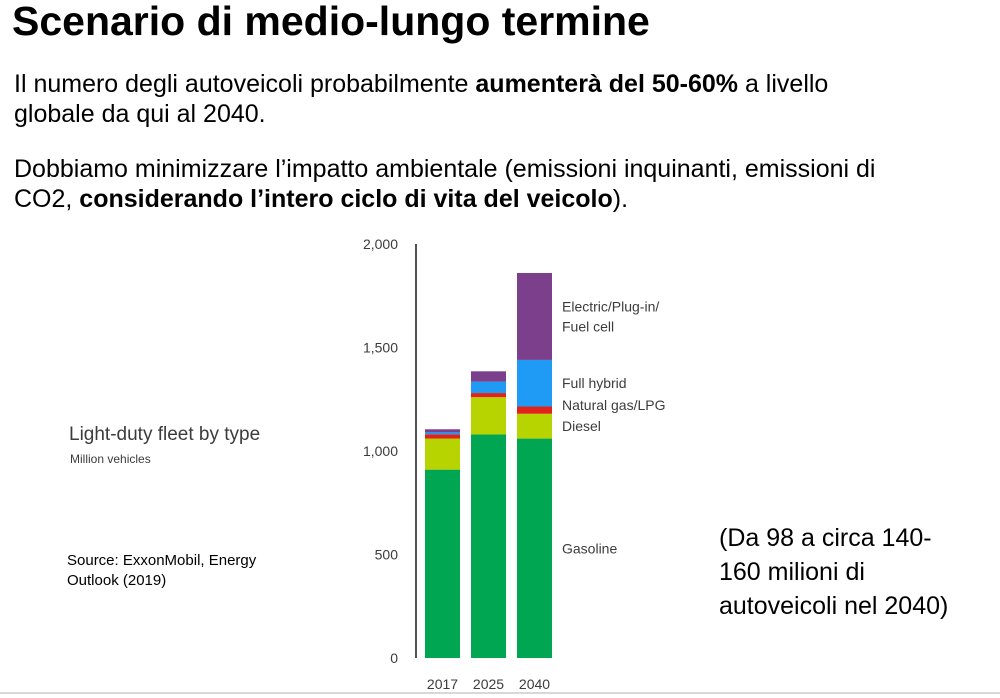 The height and width of the screenshot is (698, 1000). Describe the element at coordinates (442, 684) in the screenshot. I see `x-tick-label: 2017` at that location.